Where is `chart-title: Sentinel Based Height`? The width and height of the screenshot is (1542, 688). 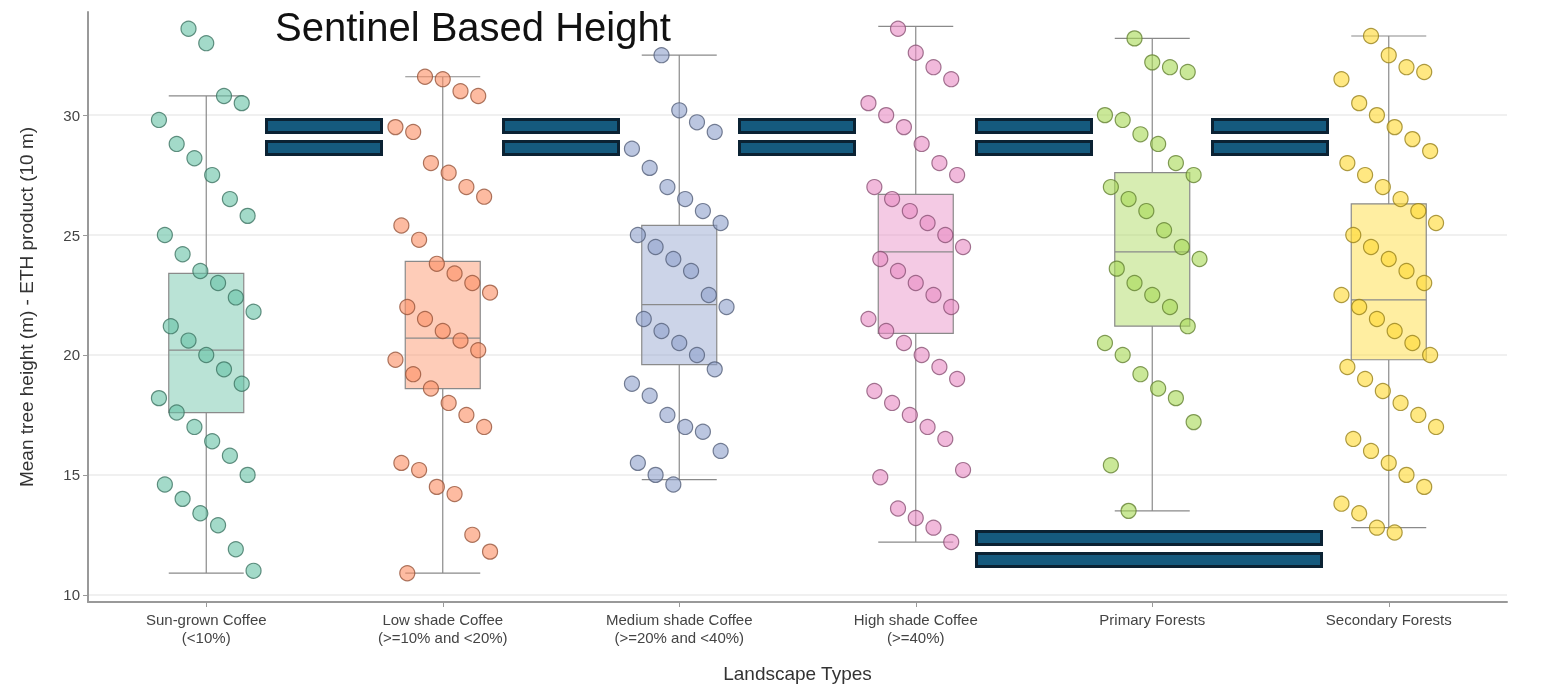 chart-title: Sentinel Based Height is located at coordinates (473, 27).